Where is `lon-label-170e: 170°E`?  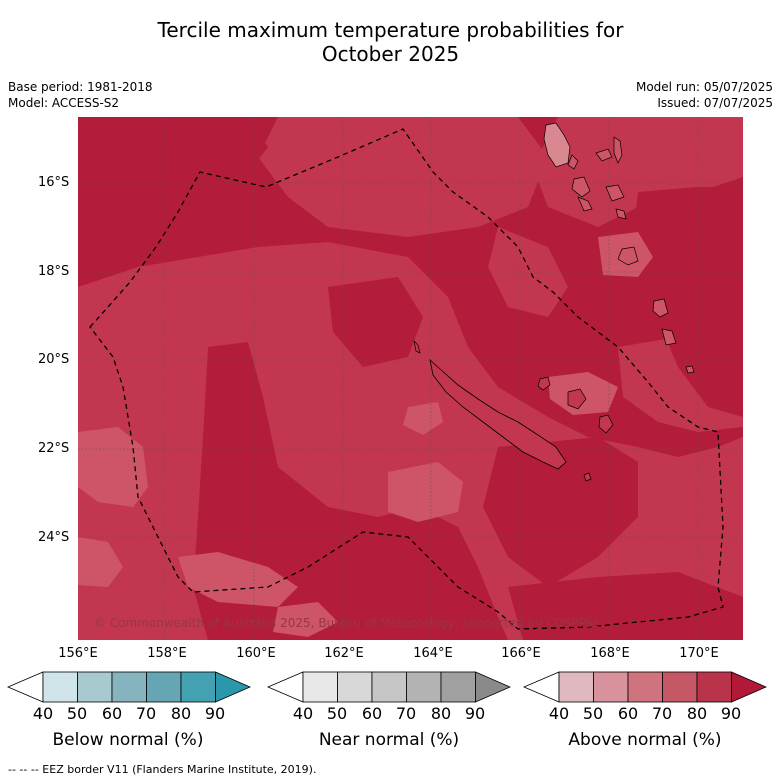 lon-label-170e: 170°E is located at coordinates (699, 653).